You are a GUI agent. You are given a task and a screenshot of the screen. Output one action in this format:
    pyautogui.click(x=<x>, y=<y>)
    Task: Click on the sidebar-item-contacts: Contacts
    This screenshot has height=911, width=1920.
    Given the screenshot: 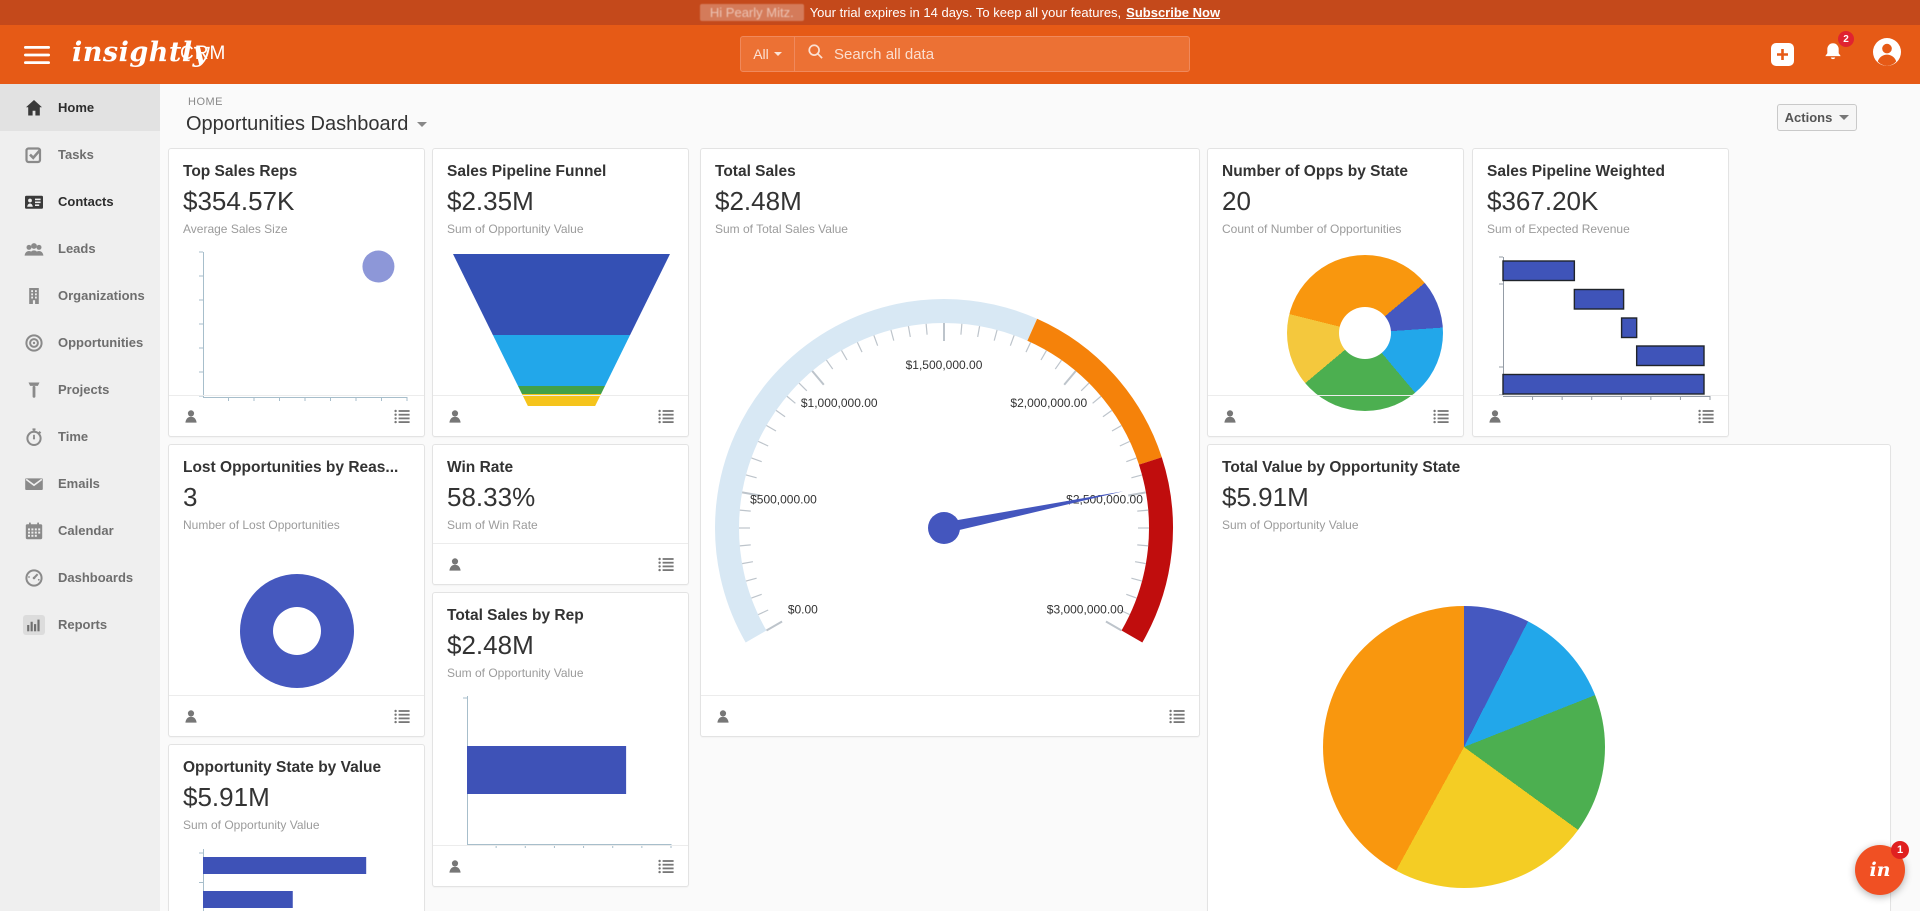 What is the action you would take?
    pyautogui.click(x=80, y=201)
    